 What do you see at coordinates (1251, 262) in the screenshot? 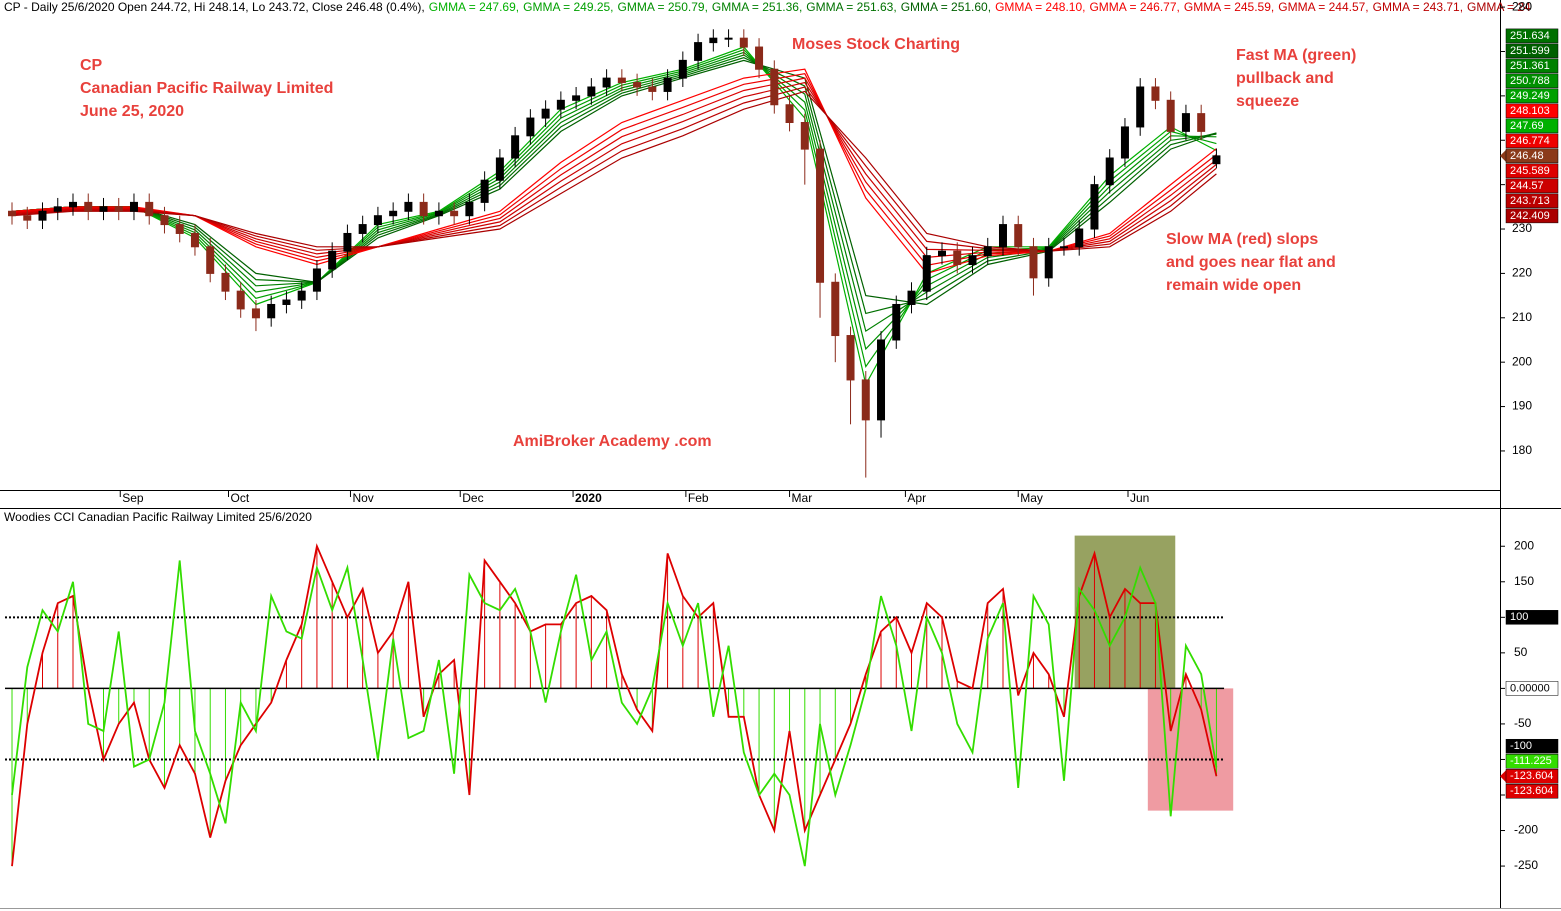
I see `annotation: and goes near flat and` at bounding box center [1251, 262].